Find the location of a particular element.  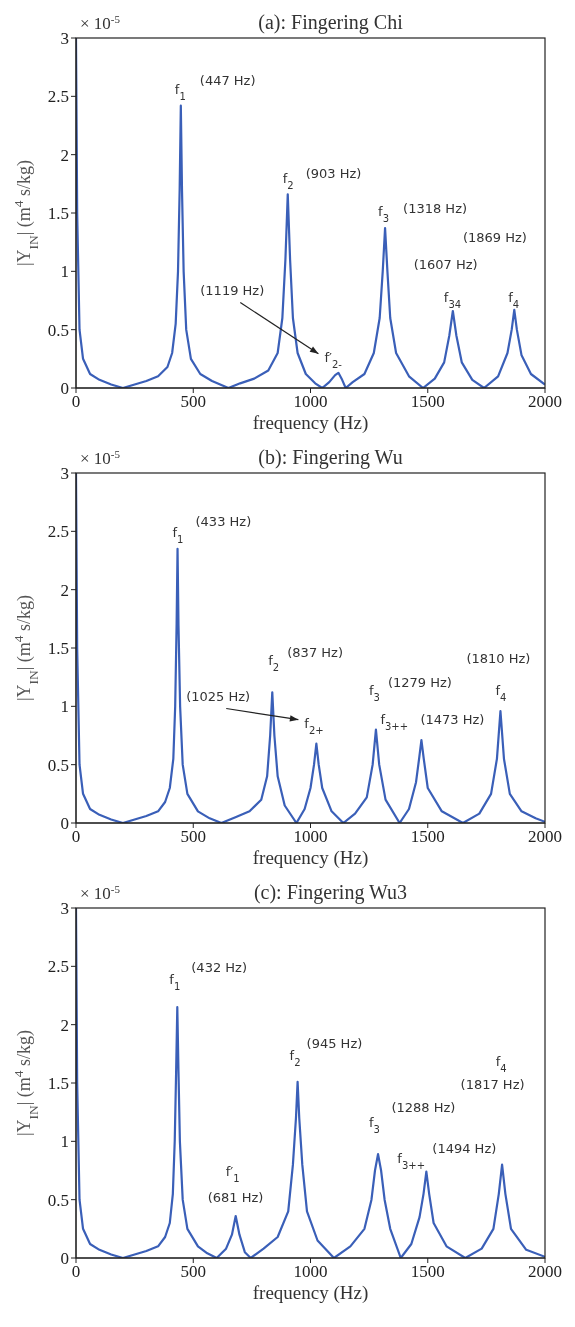

annotation: f′$_{2-}$ is located at coordinates (333, 359).